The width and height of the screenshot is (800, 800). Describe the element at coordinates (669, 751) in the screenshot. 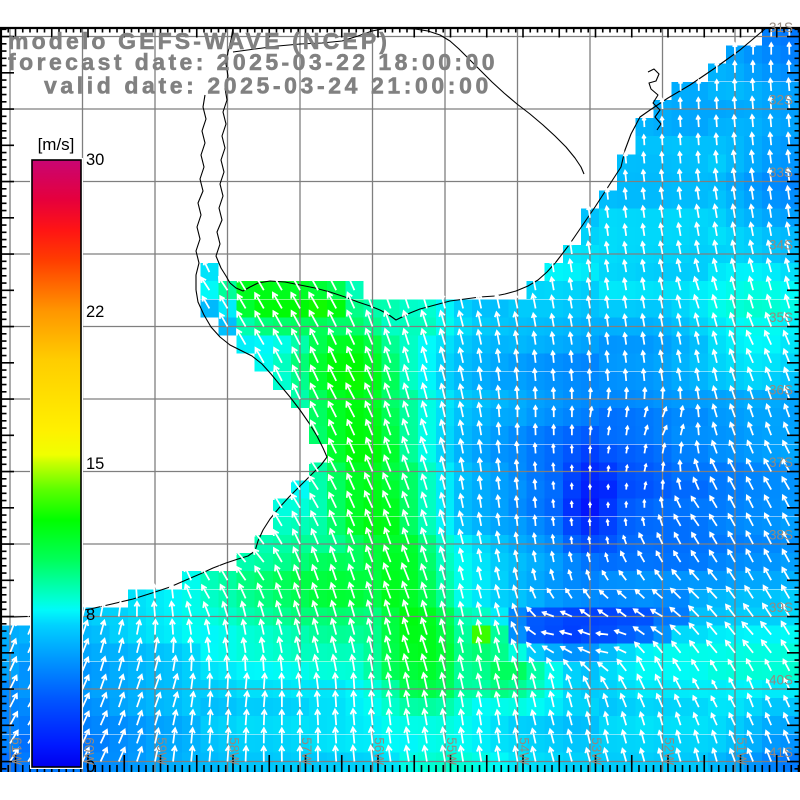

I see `svg-text: 52W` at that location.